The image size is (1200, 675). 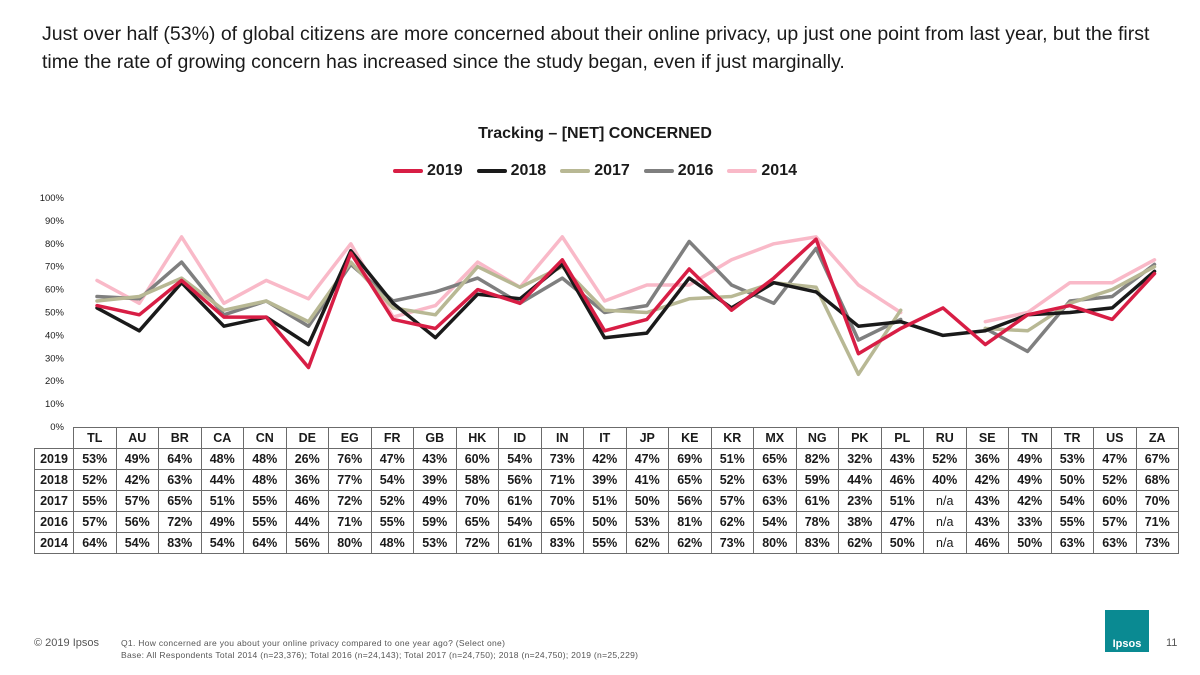 What do you see at coordinates (1157, 459) in the screenshot?
I see `table-cell: 67%` at bounding box center [1157, 459].